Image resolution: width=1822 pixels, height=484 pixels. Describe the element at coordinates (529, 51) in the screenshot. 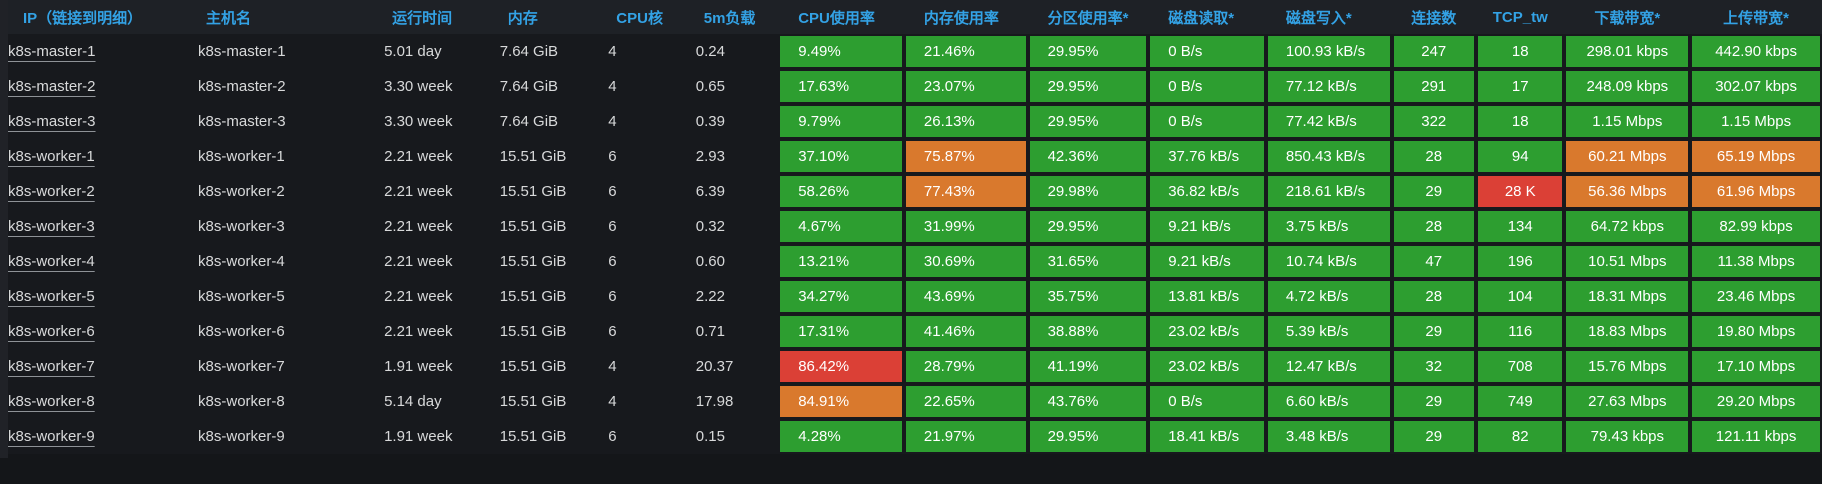

I see `cell-memory: 7.64 GiB` at that location.